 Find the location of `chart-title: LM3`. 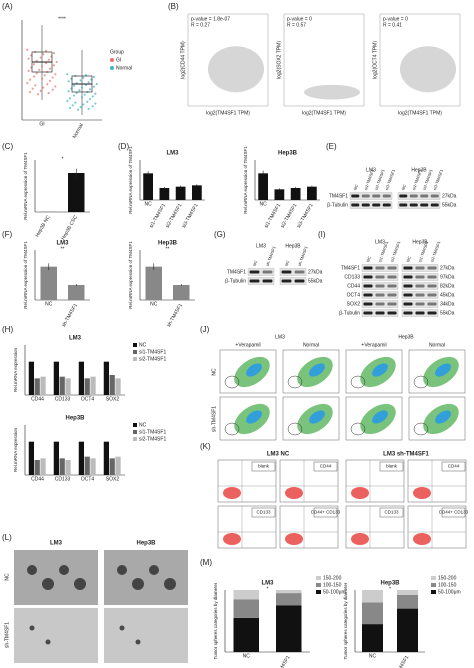

chart-title: LM3 is located at coordinates (63, 244).